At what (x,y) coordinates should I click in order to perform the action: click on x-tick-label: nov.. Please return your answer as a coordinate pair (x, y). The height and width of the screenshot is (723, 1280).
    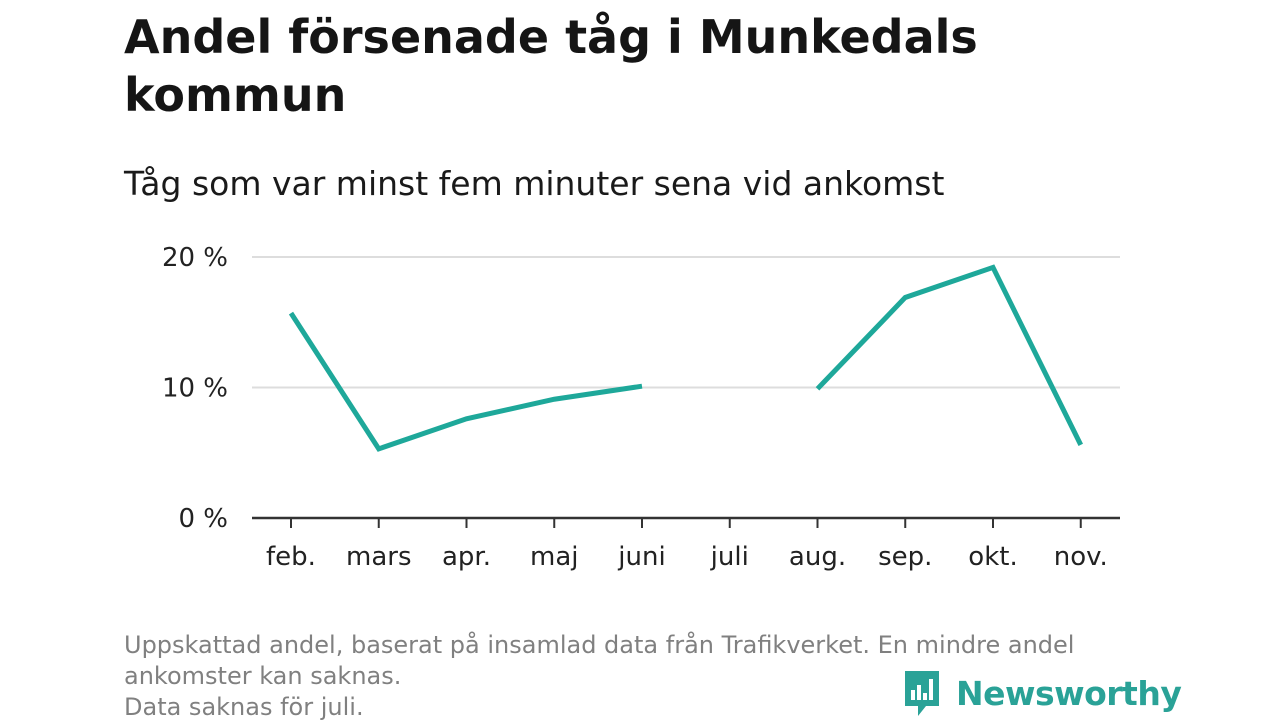
    Looking at the image, I should click on (1081, 557).